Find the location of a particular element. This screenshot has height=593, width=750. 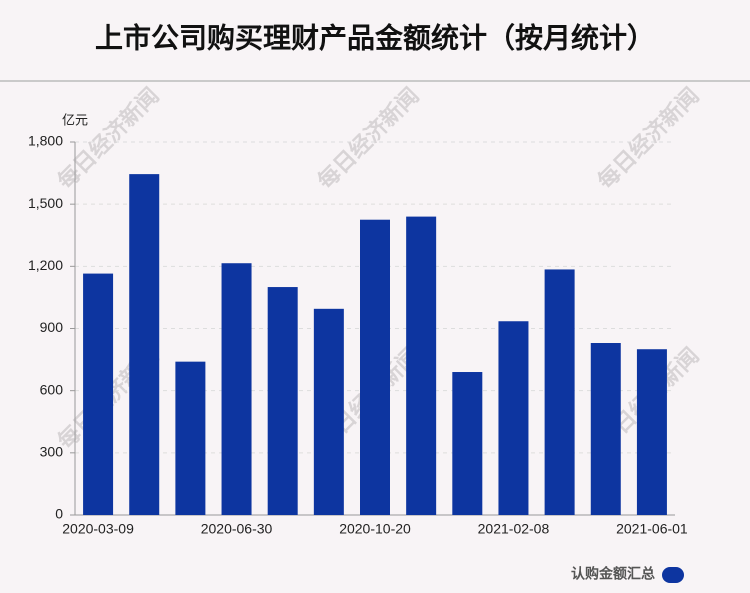

y-tick-label: 300 is located at coordinates (52, 452).